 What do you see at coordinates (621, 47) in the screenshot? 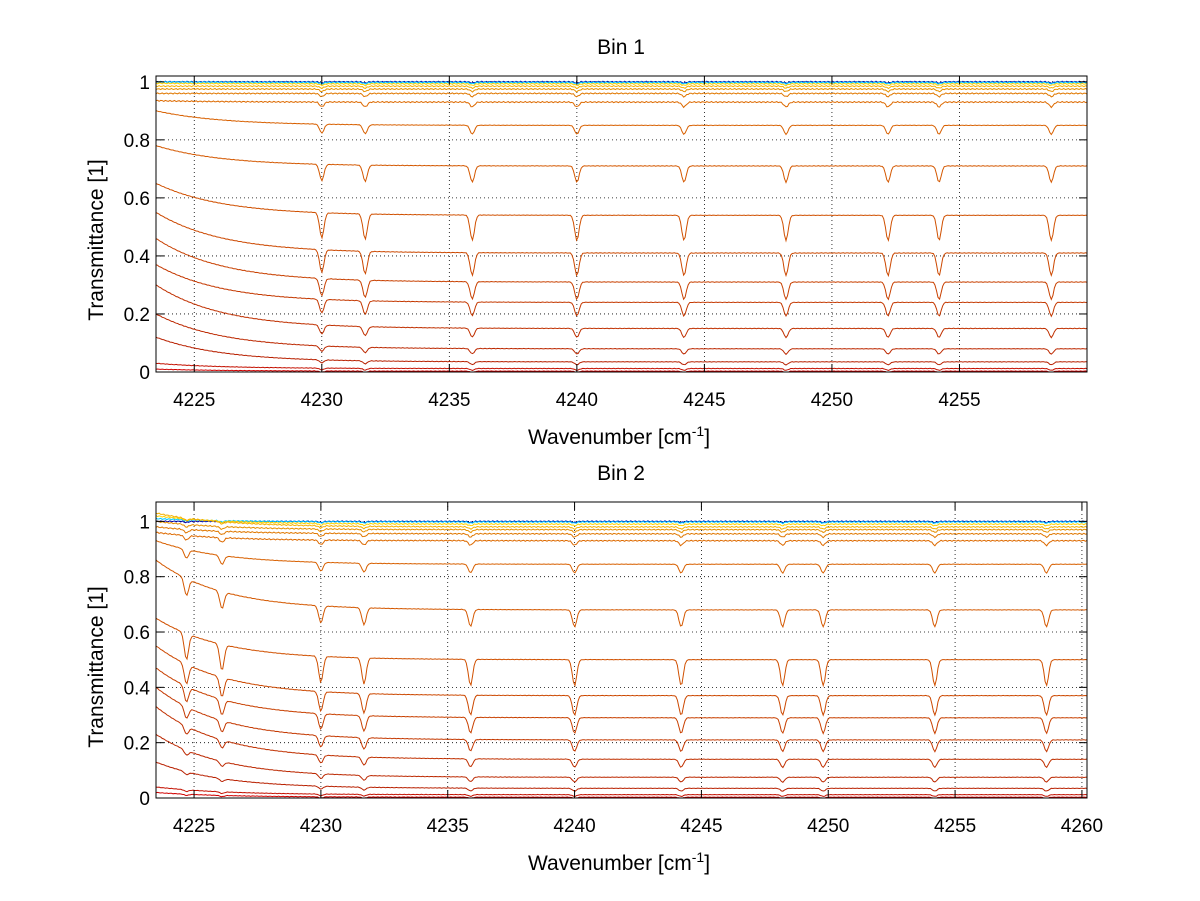
I see `chart-title-bin-1: Bin 1` at bounding box center [621, 47].